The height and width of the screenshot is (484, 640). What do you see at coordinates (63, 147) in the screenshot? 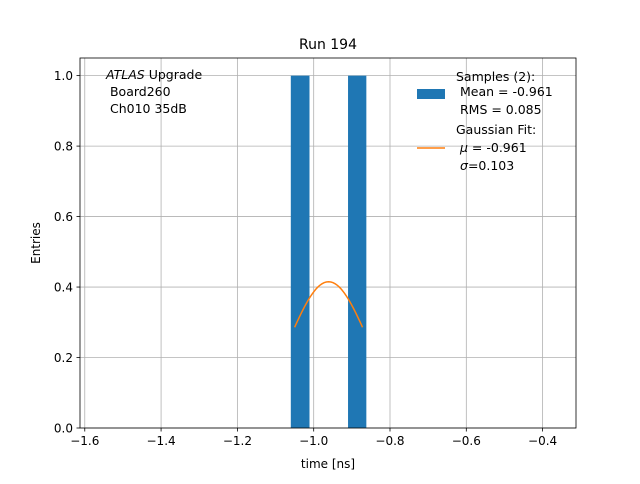
I see `y-tick-label: 0.8` at bounding box center [63, 147].